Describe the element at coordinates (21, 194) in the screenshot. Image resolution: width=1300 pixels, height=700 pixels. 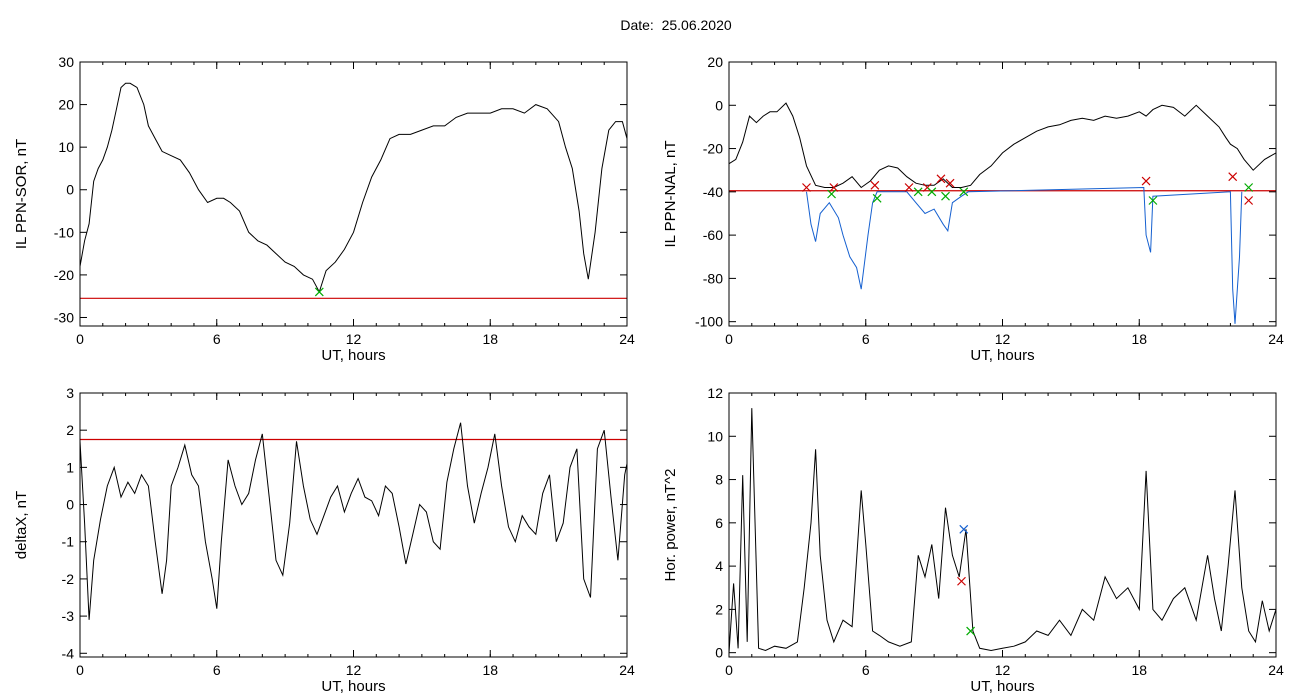
I see `y-axis-title: IL PPN-SOR, nT` at that location.